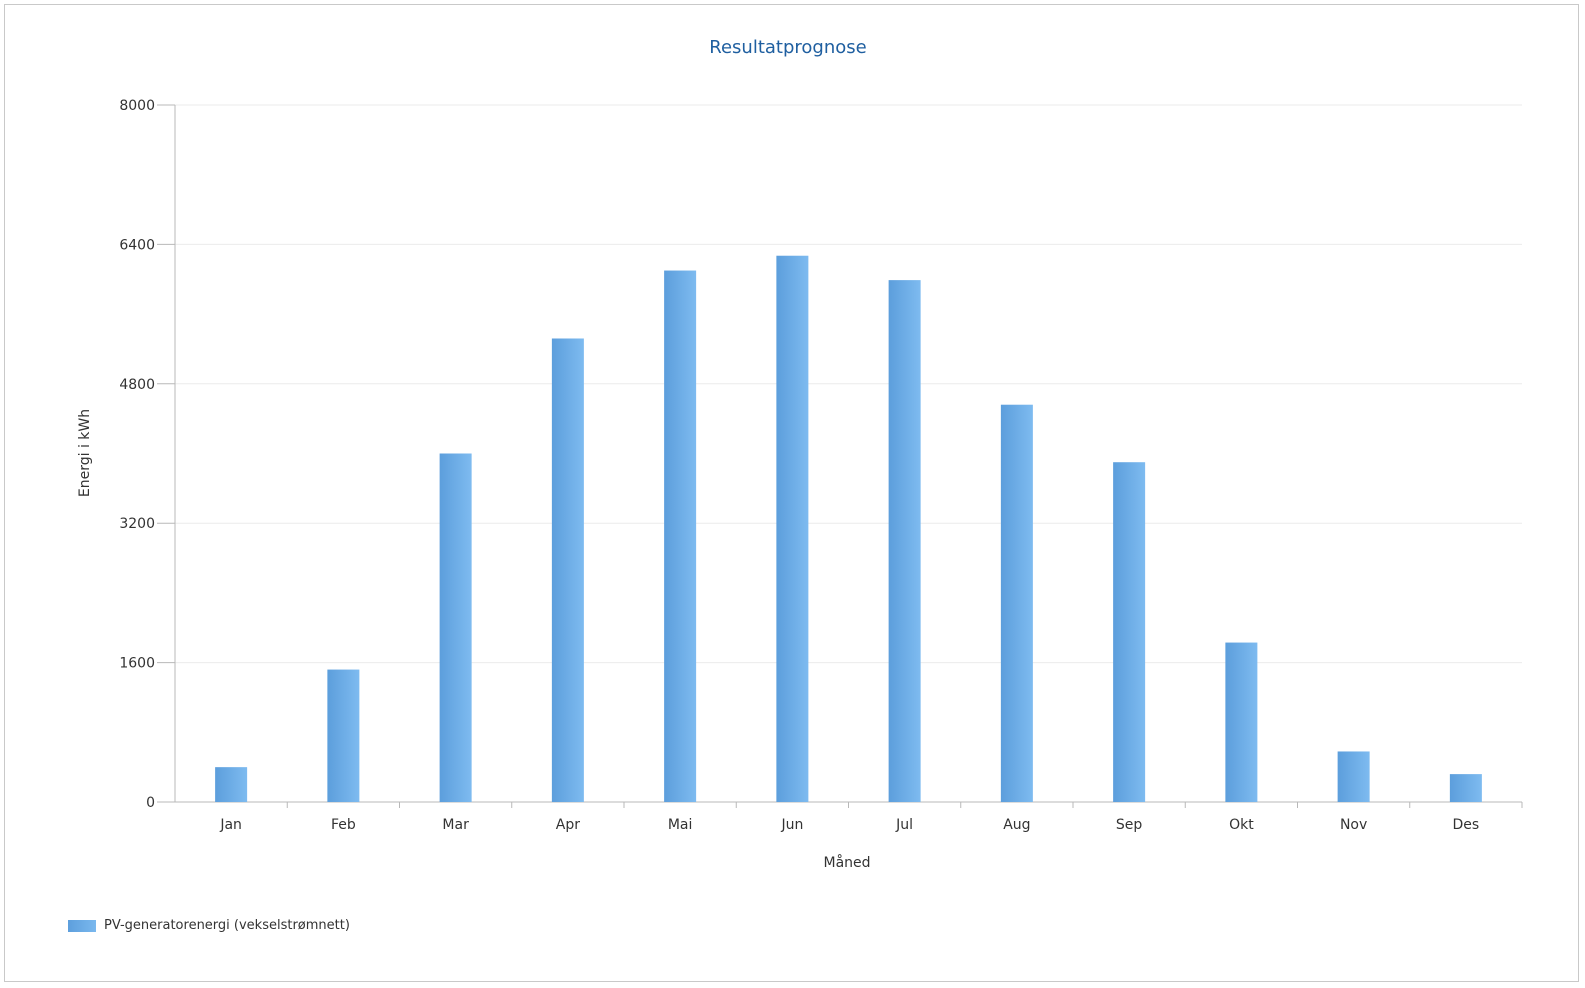 Image resolution: width=1585 pixels, height=988 pixels. Describe the element at coordinates (791, 825) in the screenshot. I see `x-tick-label: Jun` at that location.